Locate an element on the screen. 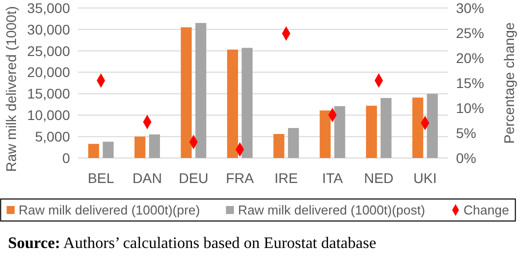  y2-axis-title: Percentage change is located at coordinates (509, 83).